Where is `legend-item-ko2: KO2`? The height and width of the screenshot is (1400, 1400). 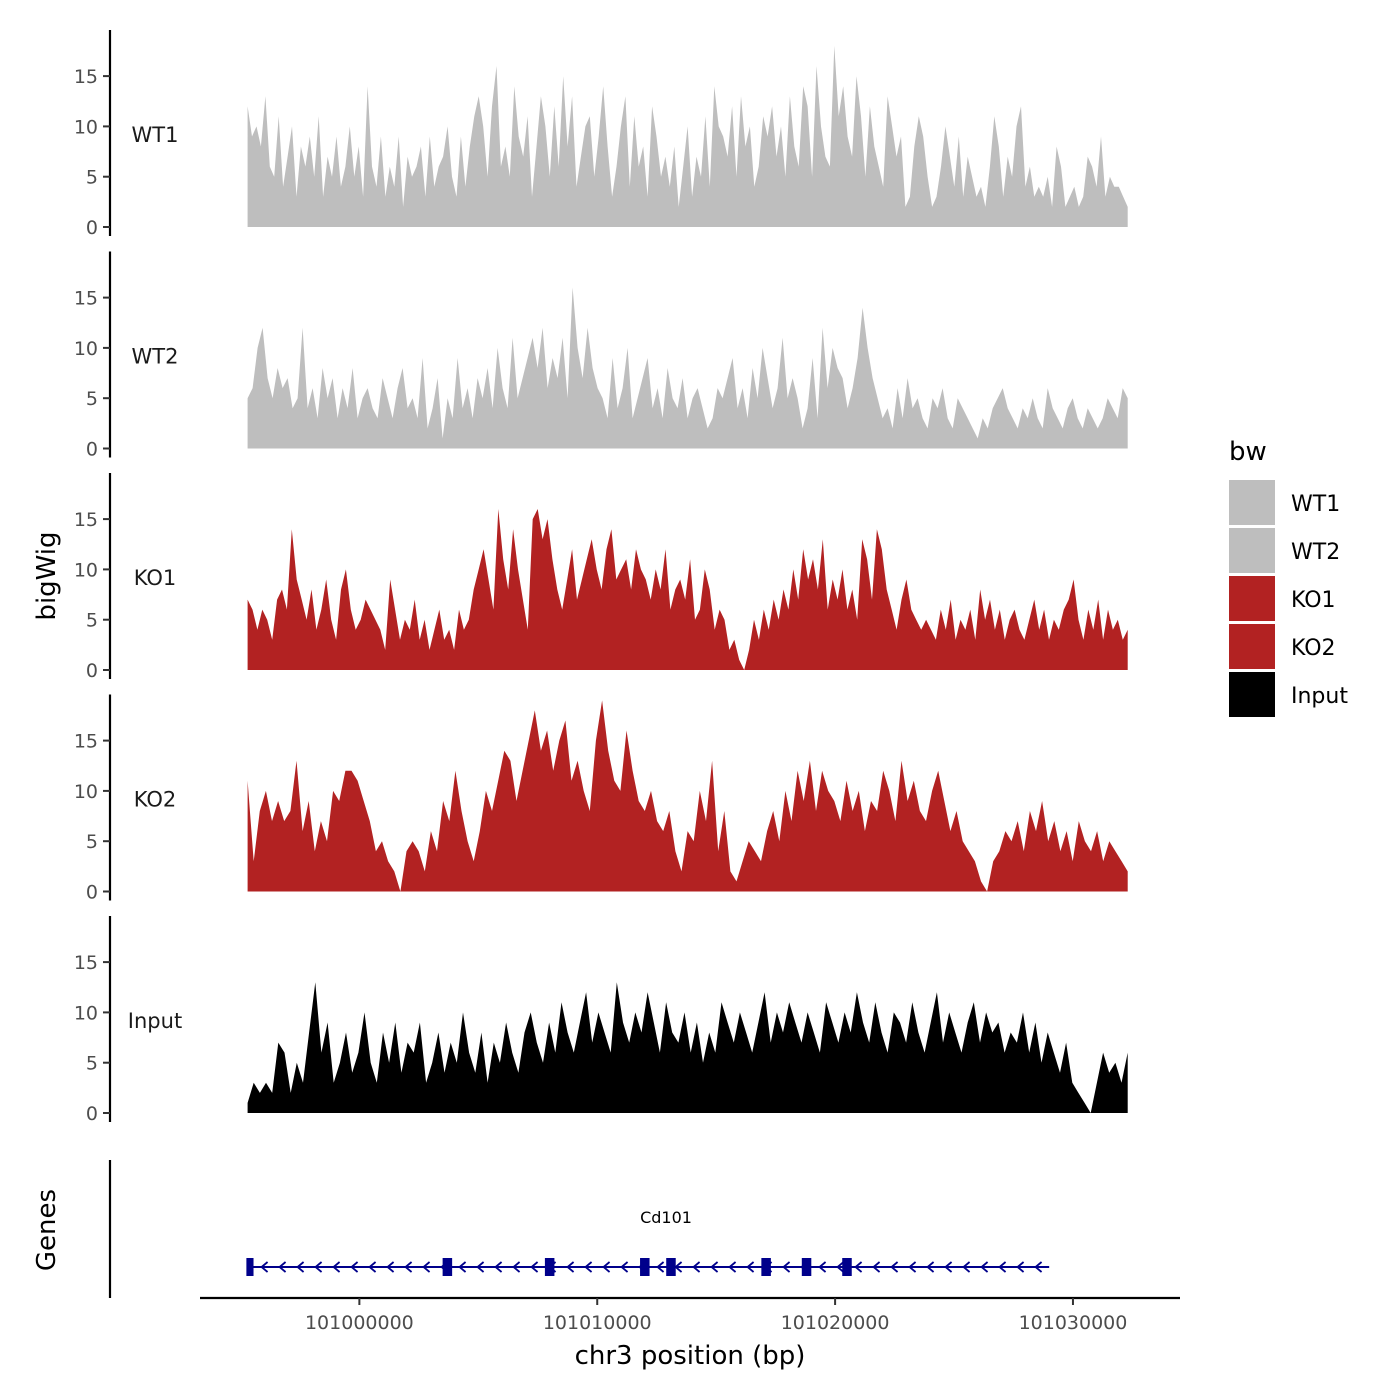
legend-item-ko2: KO2 is located at coordinates (1282, 646).